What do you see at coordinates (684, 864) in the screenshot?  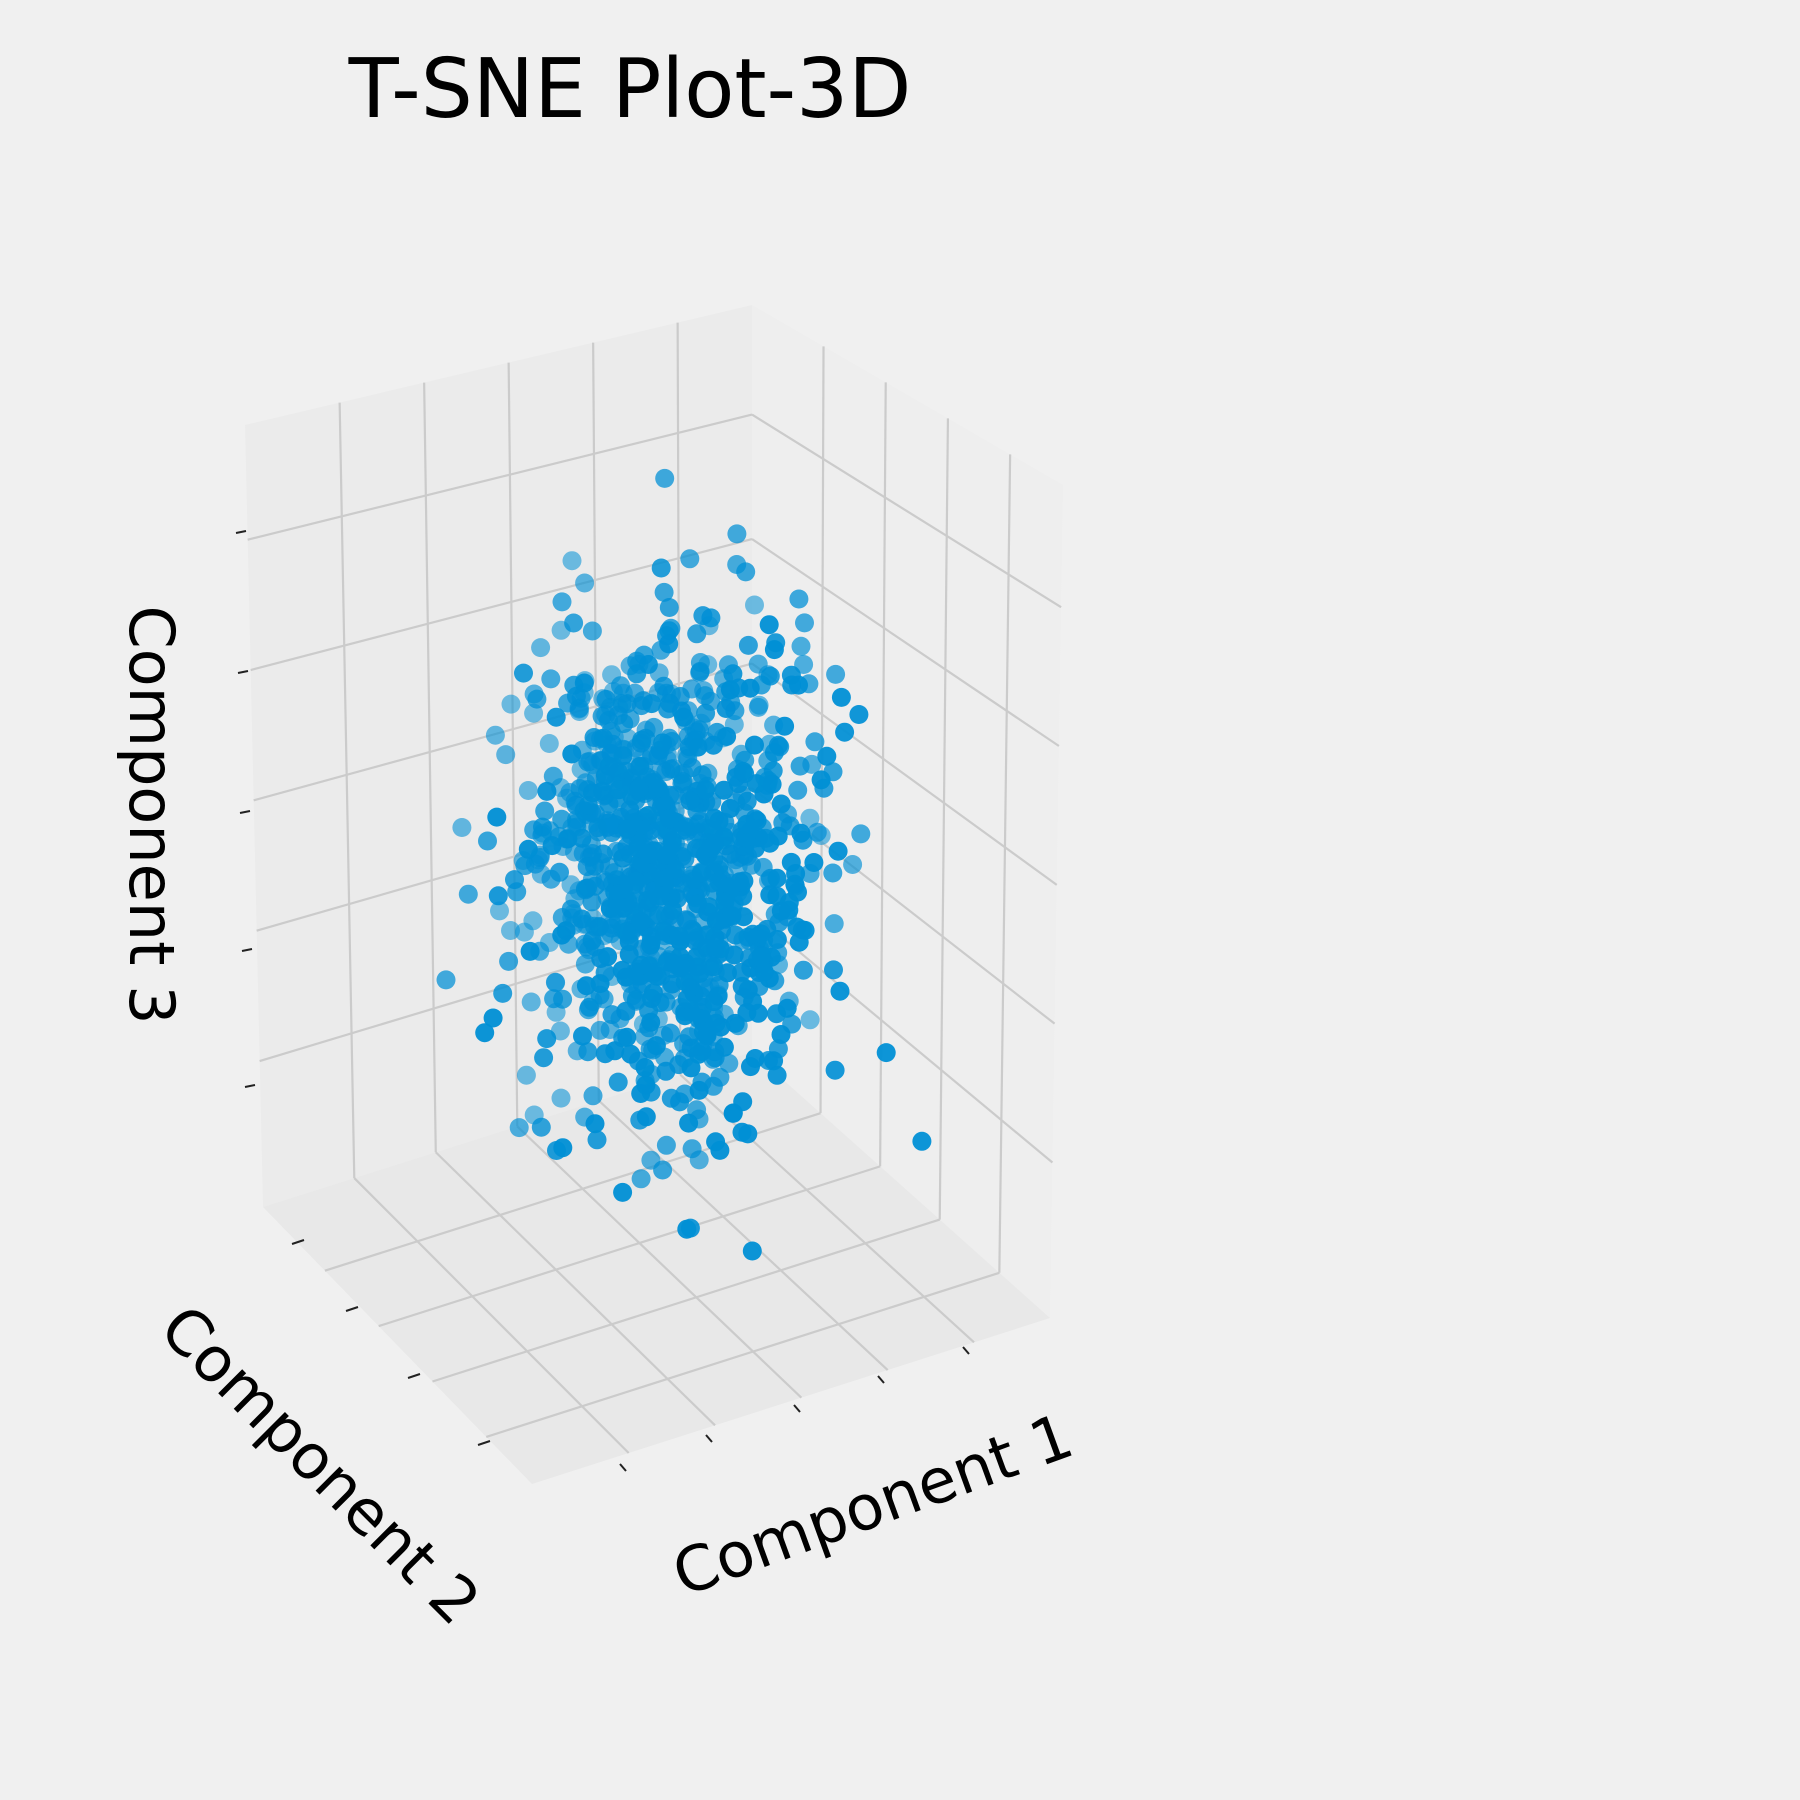 I see `scatter-points` at bounding box center [684, 864].